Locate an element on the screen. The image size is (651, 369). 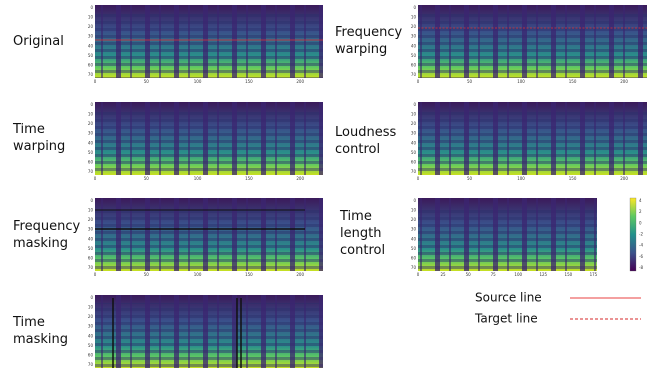
colorbar-tick-label: -8 is located at coordinates (641, 267).